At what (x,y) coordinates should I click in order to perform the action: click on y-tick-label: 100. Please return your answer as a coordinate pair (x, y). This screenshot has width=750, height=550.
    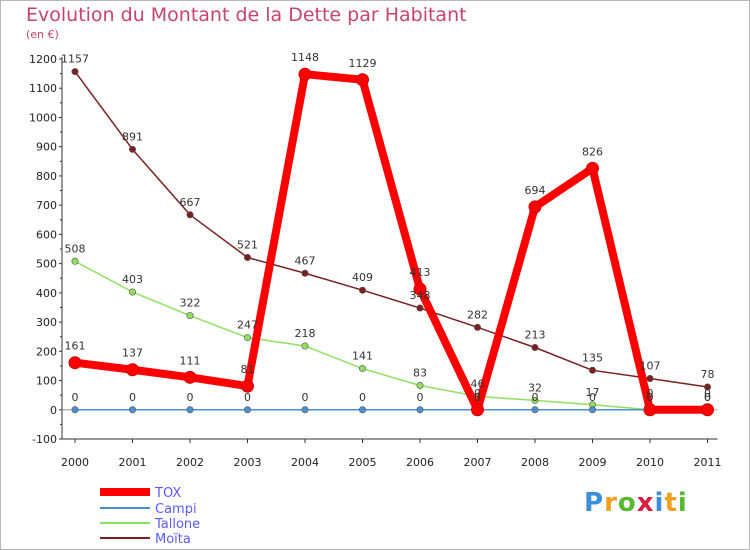
    Looking at the image, I should click on (46, 381).